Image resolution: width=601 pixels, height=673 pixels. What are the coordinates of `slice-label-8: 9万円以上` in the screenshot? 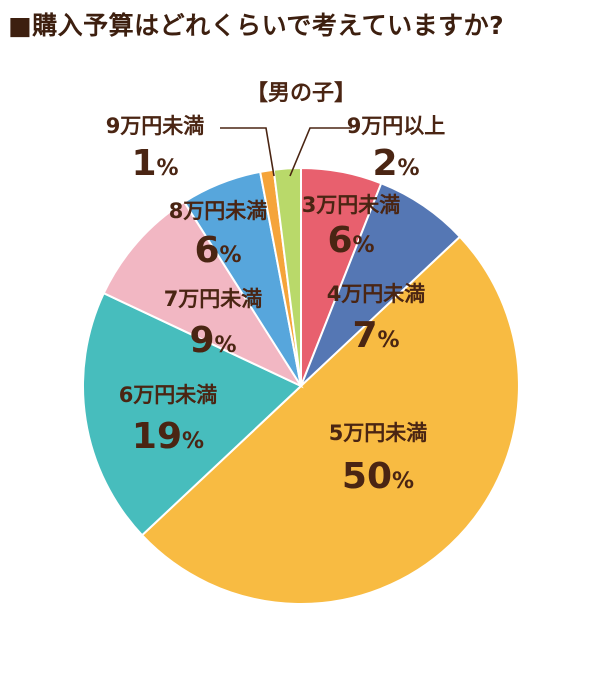 It's located at (396, 126).